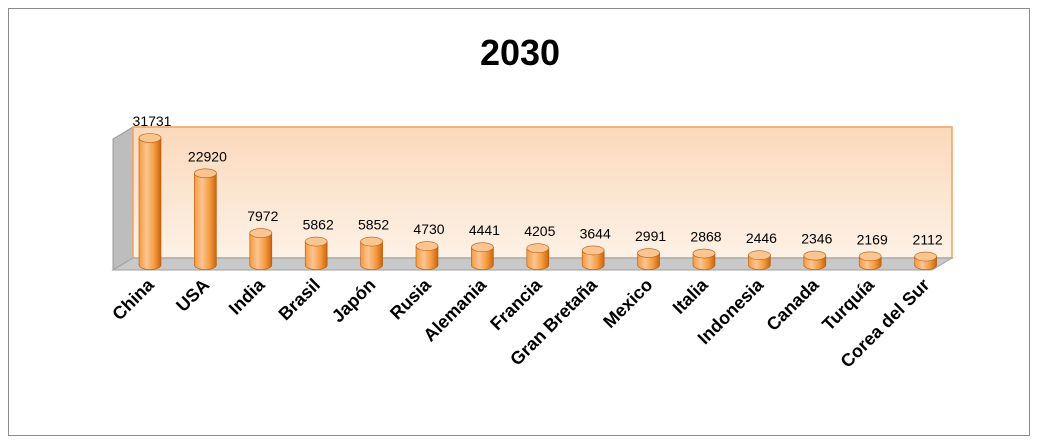  I want to click on side-wall, so click(123, 198).